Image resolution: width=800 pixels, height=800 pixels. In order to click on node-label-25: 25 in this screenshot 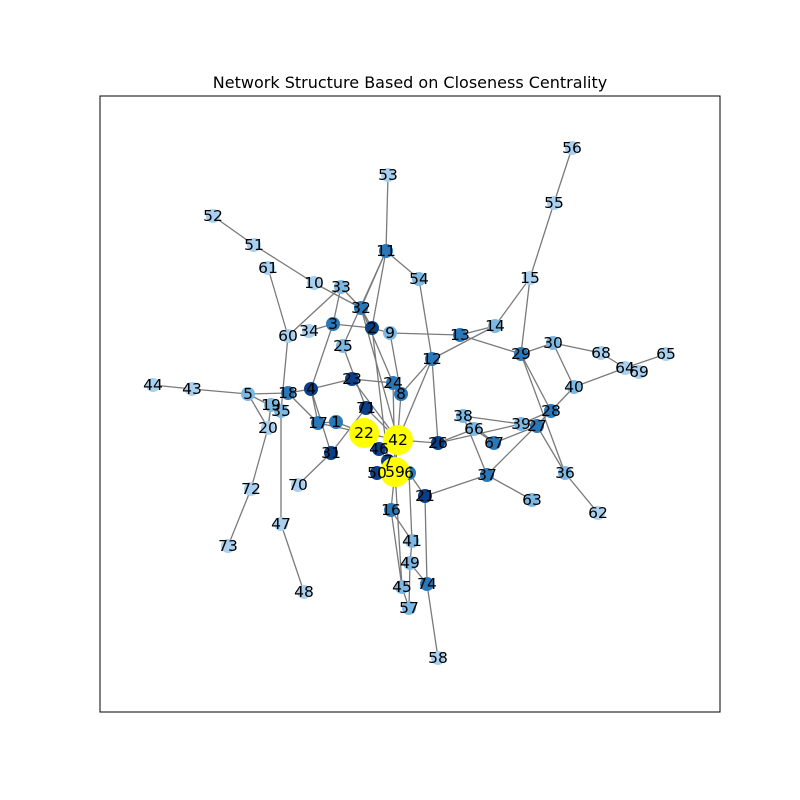, I will do `click(343, 346)`.